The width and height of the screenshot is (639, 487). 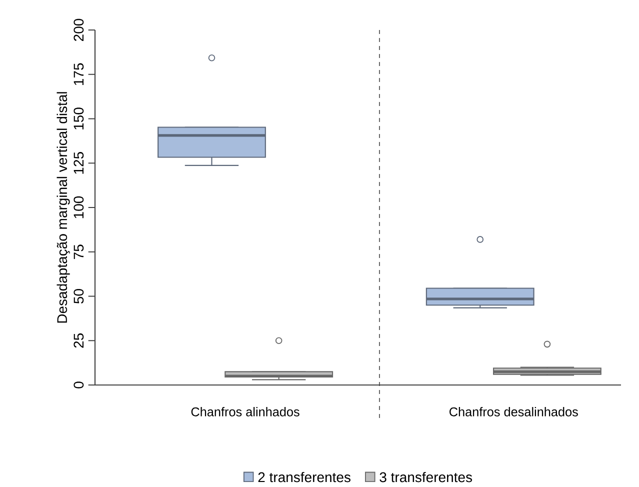 I want to click on y-tick-label: 25, so click(x=79, y=341).